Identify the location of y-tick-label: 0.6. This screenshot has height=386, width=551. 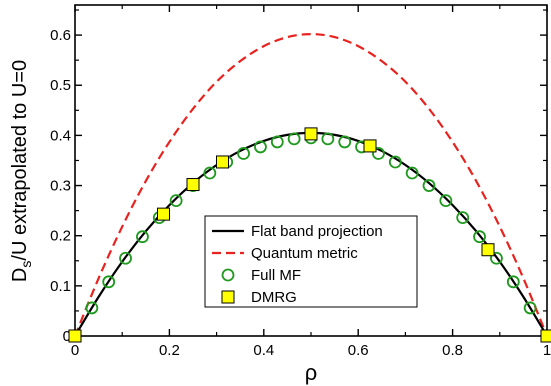
(60, 35).